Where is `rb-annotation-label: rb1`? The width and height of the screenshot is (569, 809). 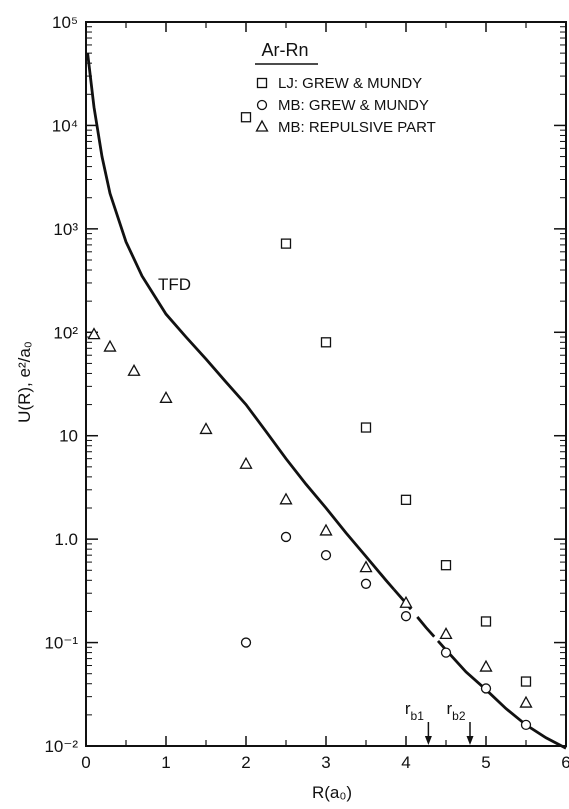 rb-annotation-label: rb1 is located at coordinates (414, 711).